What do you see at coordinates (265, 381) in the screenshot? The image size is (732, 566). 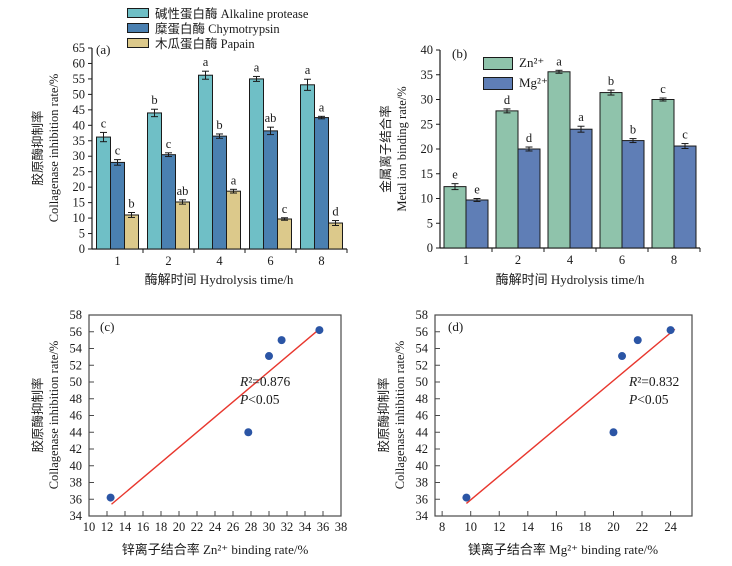 I see `stats-annotation: R²=0.876` at bounding box center [265, 381].